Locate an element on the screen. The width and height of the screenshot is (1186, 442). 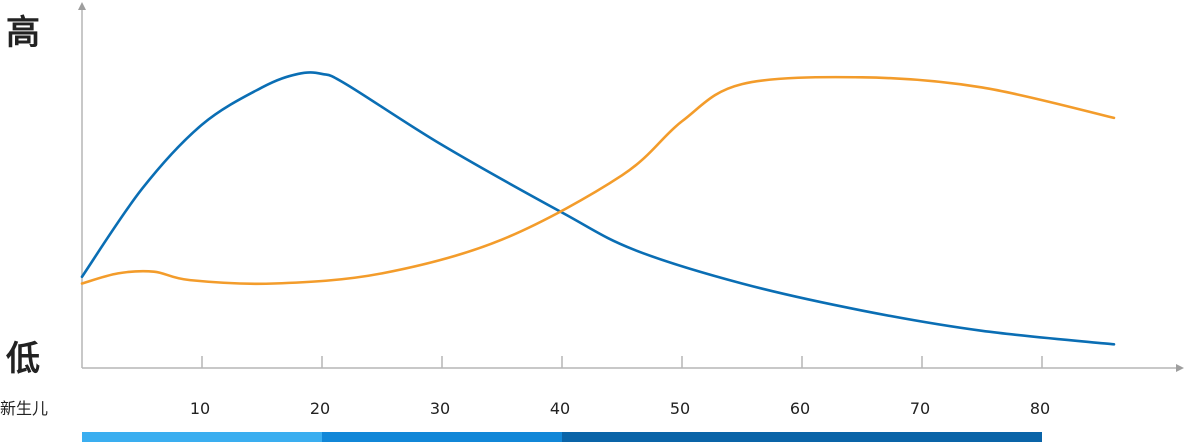
x-tick-label: 80 is located at coordinates (1040, 408).